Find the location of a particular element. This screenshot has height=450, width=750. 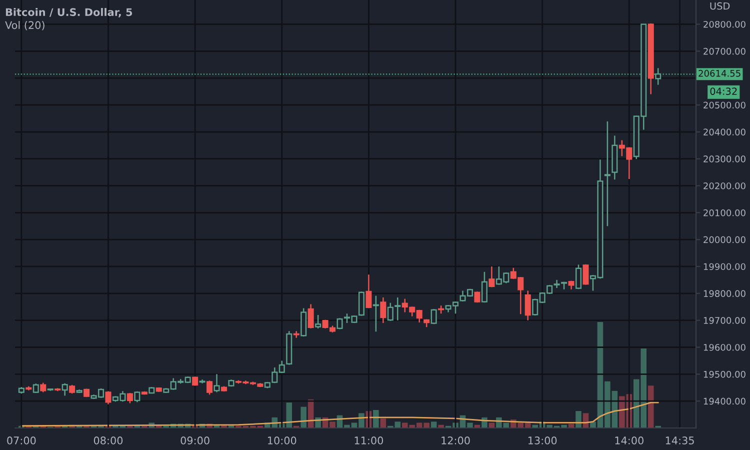

x-tick-label: 08:00 is located at coordinates (108, 440).